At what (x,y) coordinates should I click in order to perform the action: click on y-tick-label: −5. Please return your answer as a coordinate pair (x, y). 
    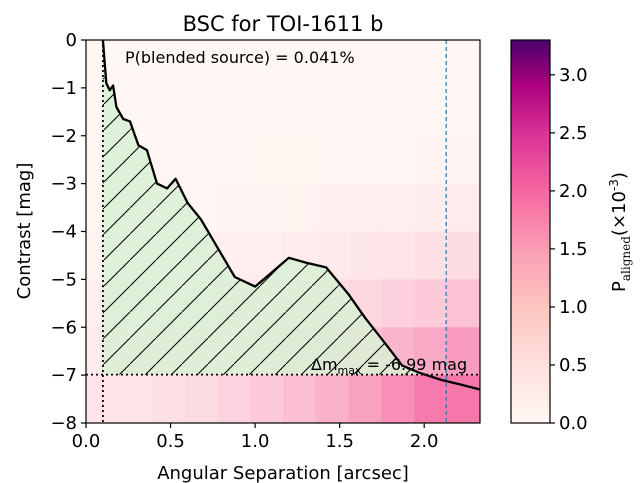
    Looking at the image, I should click on (63, 279).